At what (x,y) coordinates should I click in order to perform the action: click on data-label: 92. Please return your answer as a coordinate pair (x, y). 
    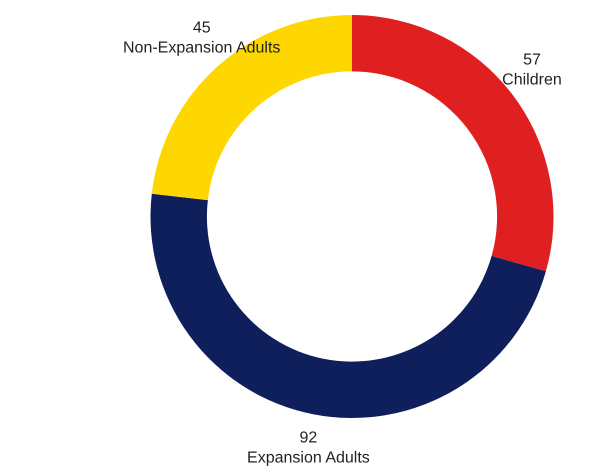
    Looking at the image, I should click on (309, 437).